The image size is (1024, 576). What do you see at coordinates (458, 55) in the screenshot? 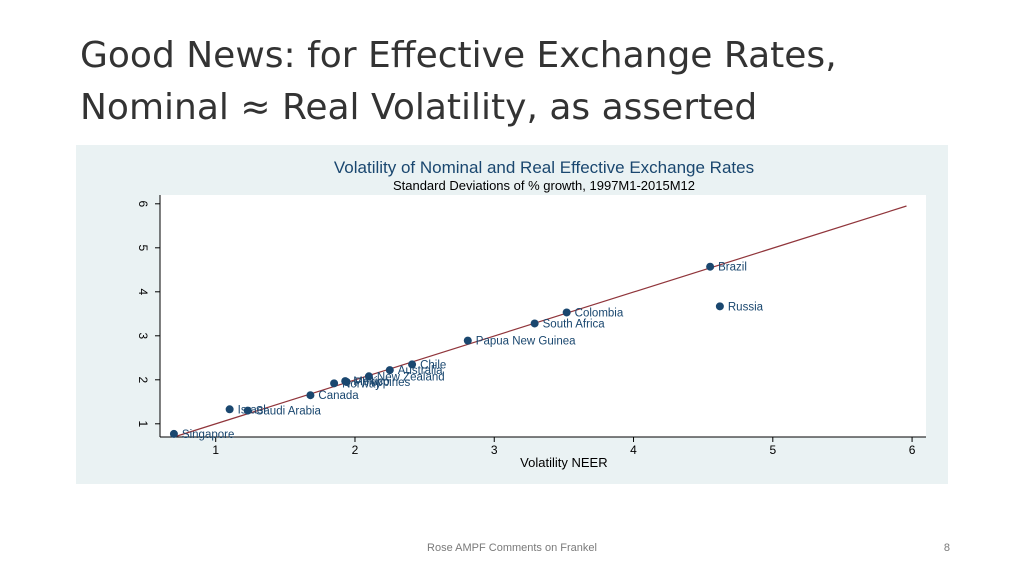
I see `slide-title-line-1: Good News: for Effective Exchange Rates,` at bounding box center [458, 55].